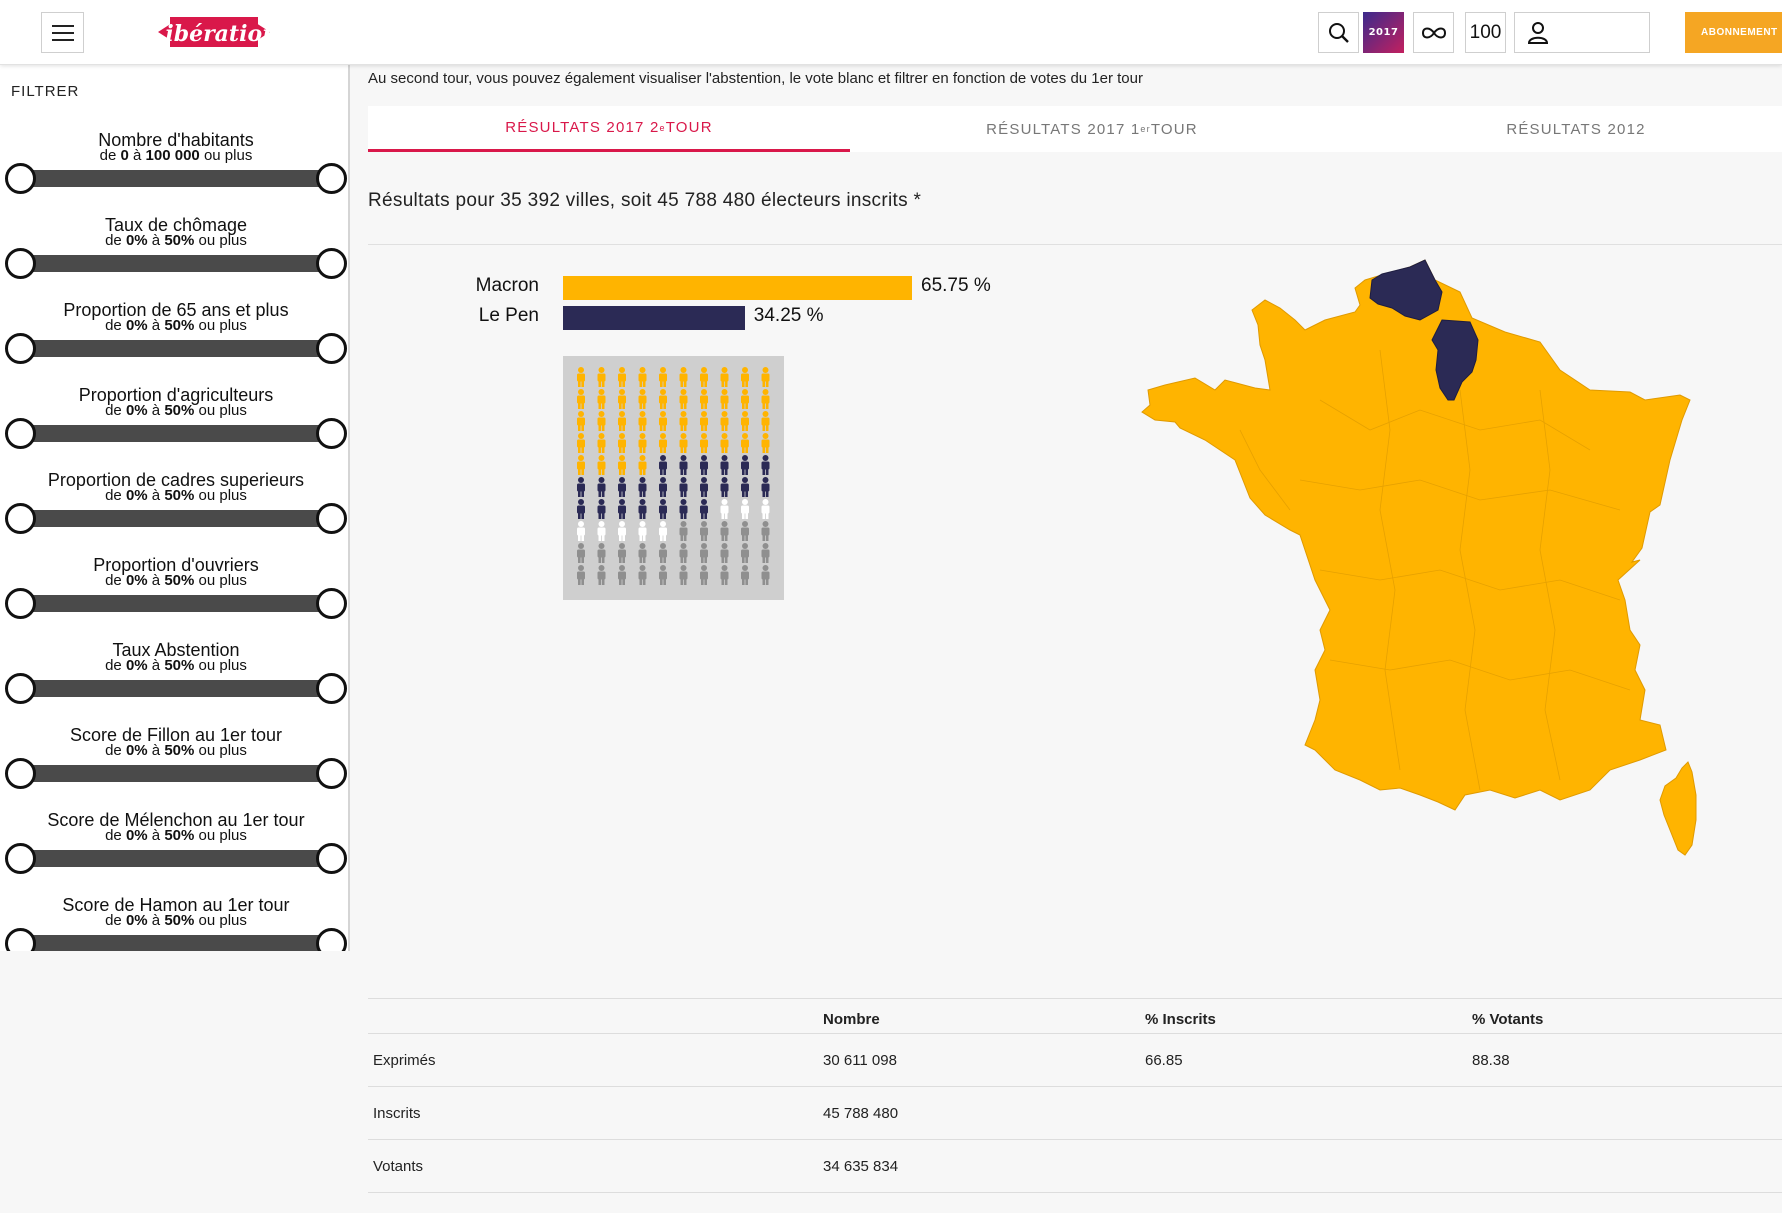 The height and width of the screenshot is (1213, 1782). Describe the element at coordinates (1576, 129) in the screenshot. I see `tab-resultats-2012: RÉSULTATS 2012` at that location.